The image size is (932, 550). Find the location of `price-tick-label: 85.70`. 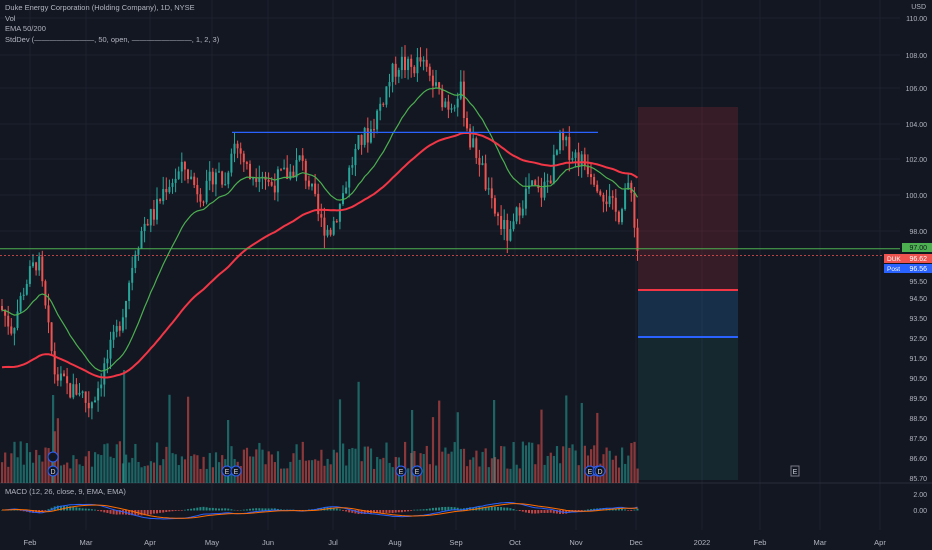

price-tick-label: 85.70 is located at coordinates (918, 479).